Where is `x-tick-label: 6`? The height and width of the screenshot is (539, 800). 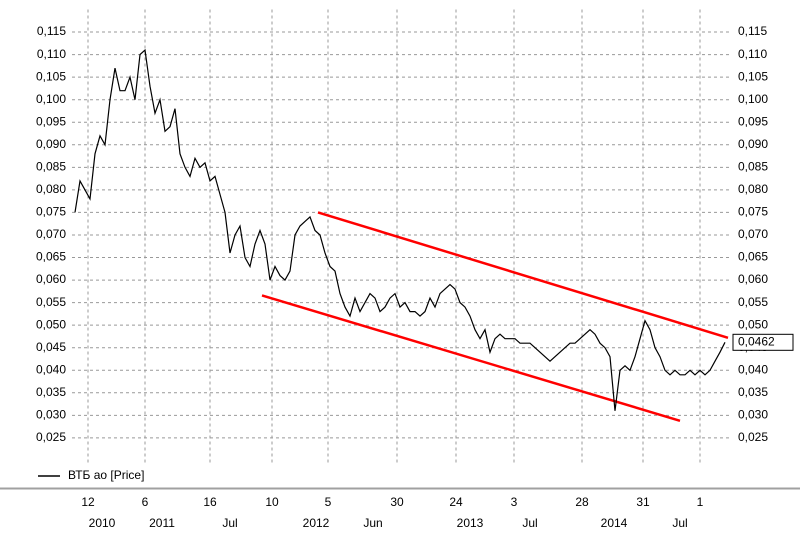
x-tick-label: 6 is located at coordinates (145, 502).